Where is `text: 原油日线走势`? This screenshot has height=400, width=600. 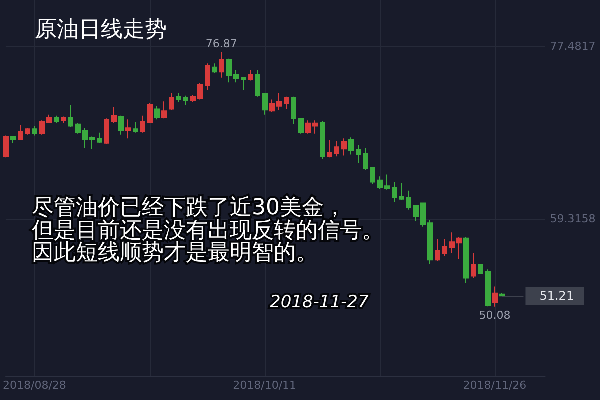
text: 原油日线走势 is located at coordinates (101, 30).